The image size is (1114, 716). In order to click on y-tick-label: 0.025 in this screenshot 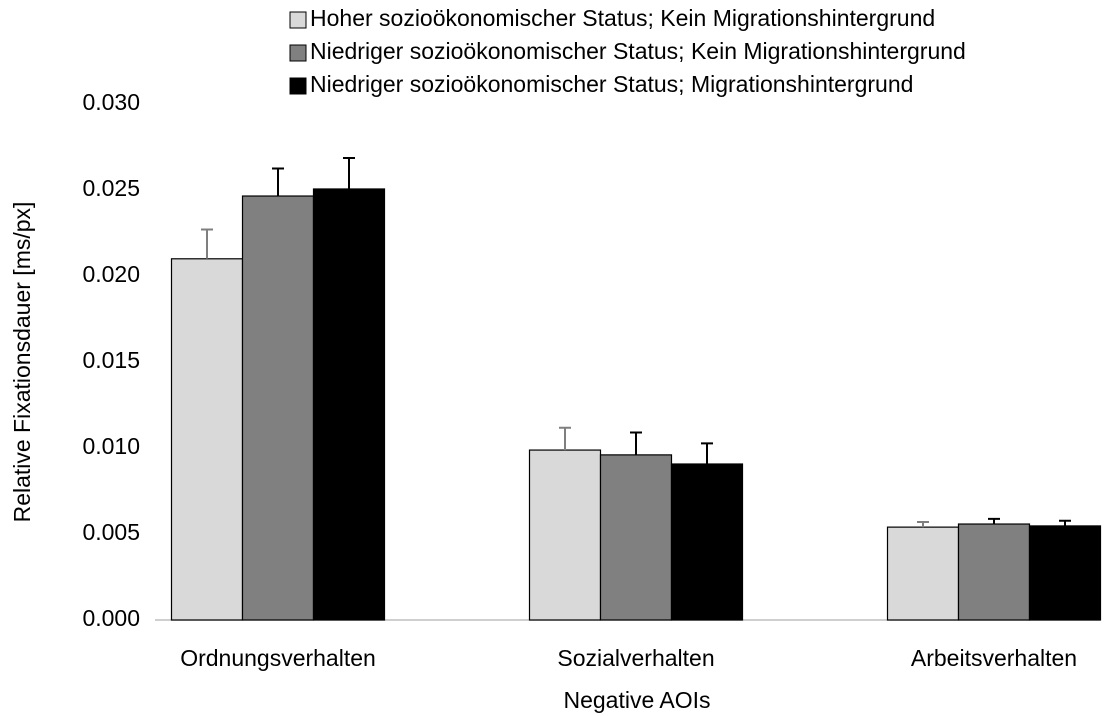, I will do `click(111, 188)`.